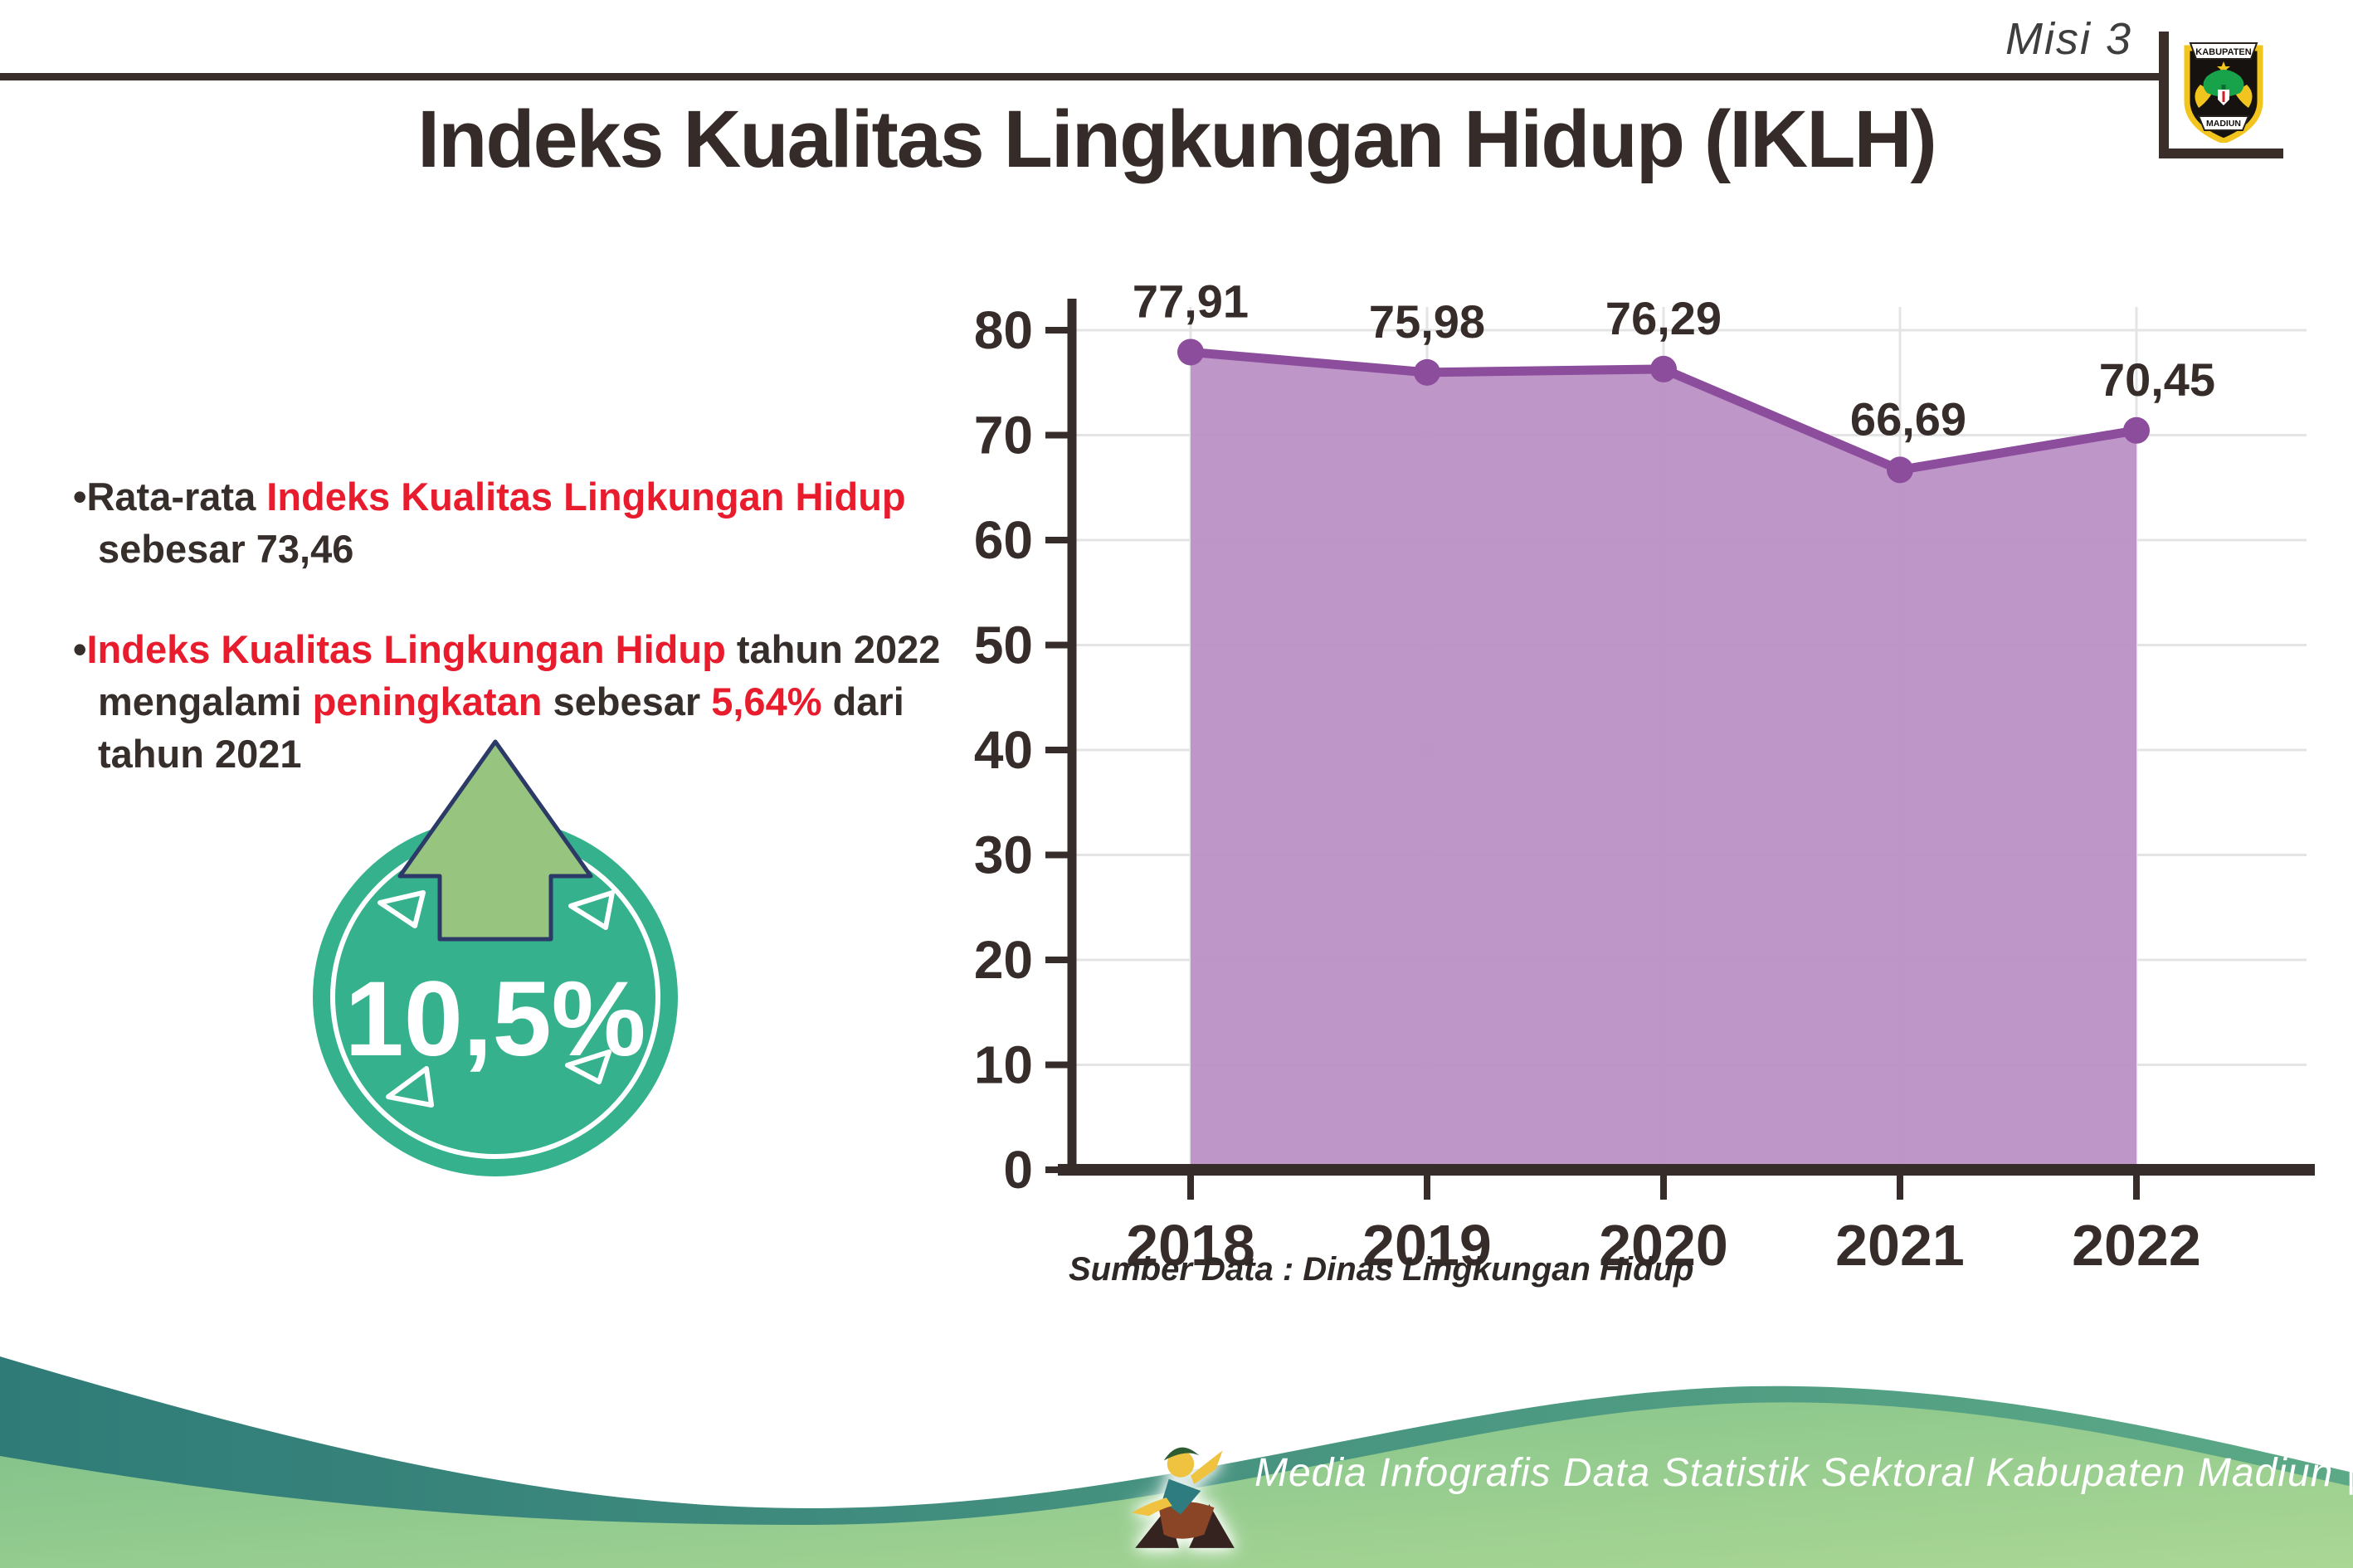 This screenshot has width=2353, height=1568. Describe the element at coordinates (1003, 330) in the screenshot. I see `y-tick-label-80: 80` at that location.